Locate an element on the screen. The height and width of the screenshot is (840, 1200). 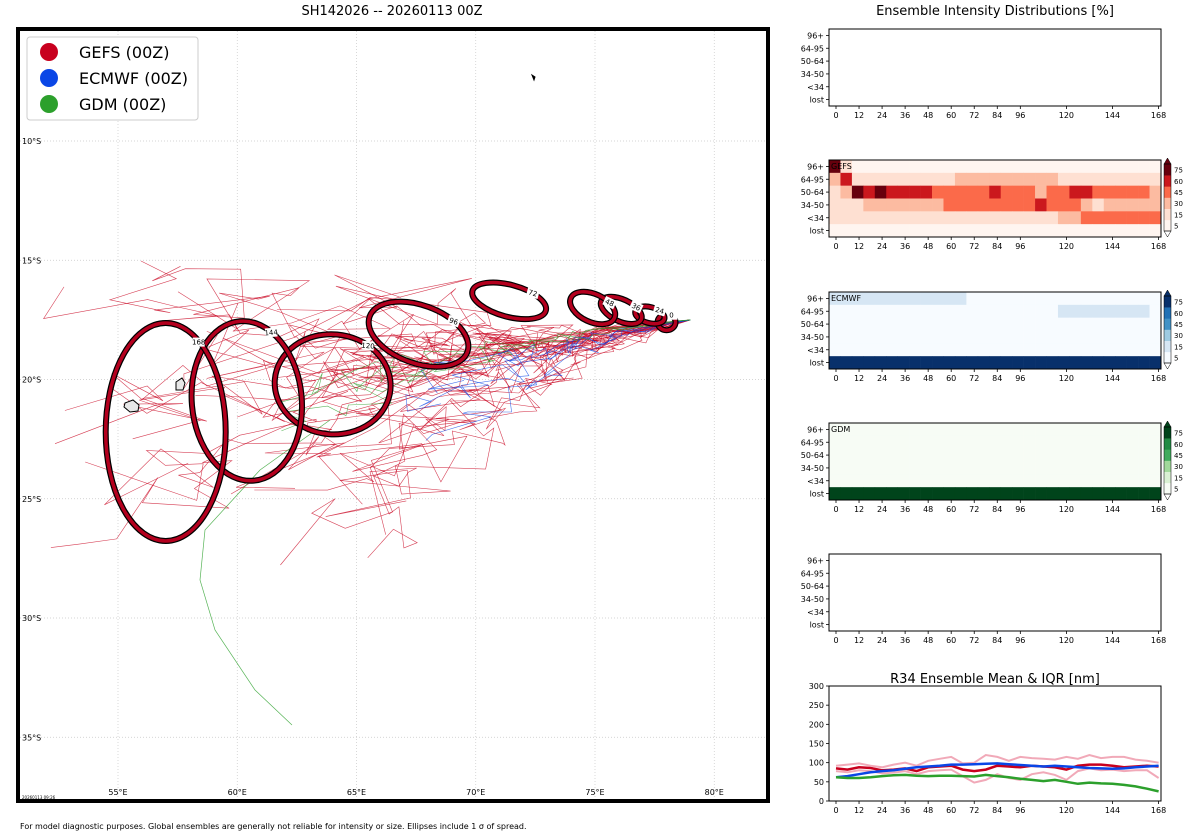
gdm-track is located at coordinates (486, 375).